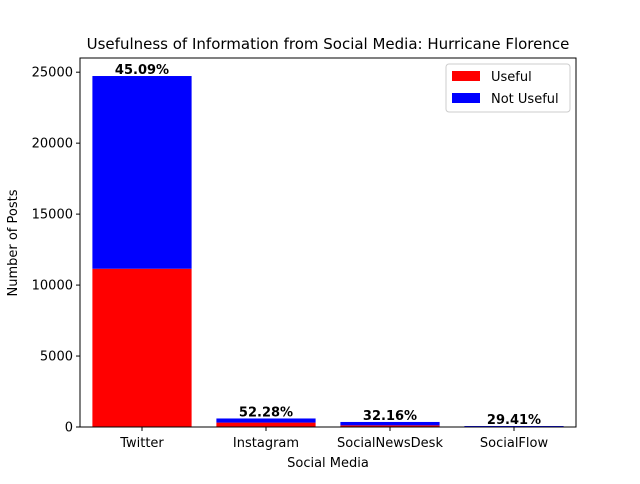 The width and height of the screenshot is (640, 484). Describe the element at coordinates (141, 443) in the screenshot. I see `x-tick-label: Twitter` at that location.